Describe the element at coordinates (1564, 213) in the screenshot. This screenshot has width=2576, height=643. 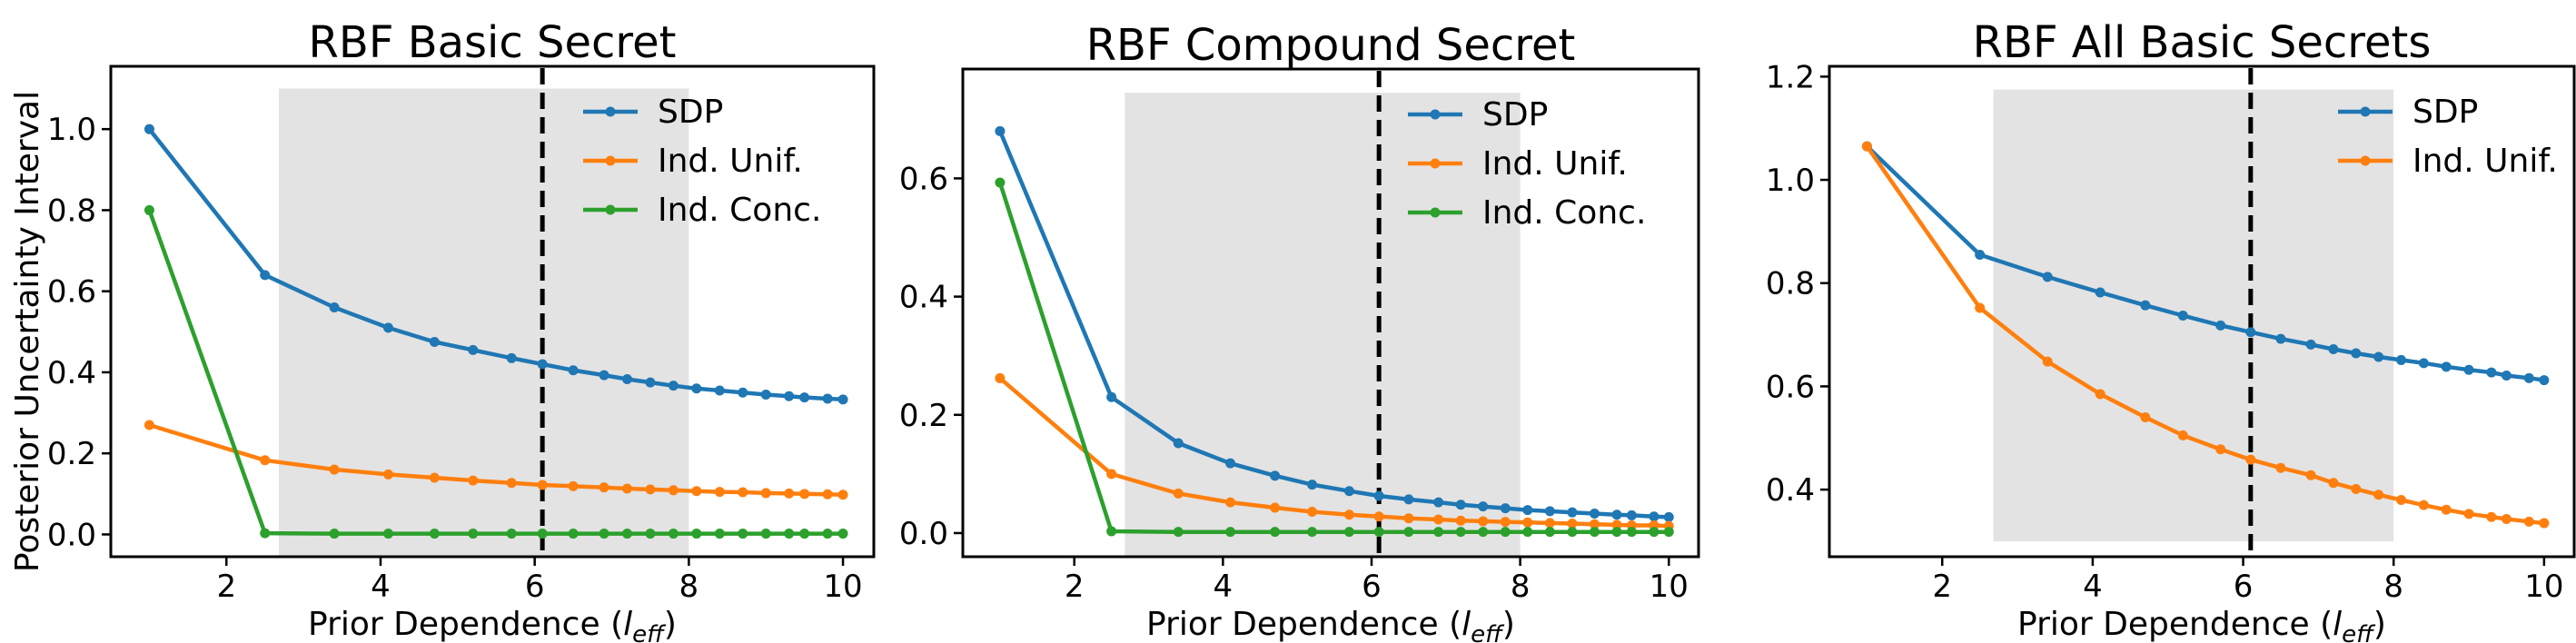
I see `legend-label: Ind. Conc.` at that location.